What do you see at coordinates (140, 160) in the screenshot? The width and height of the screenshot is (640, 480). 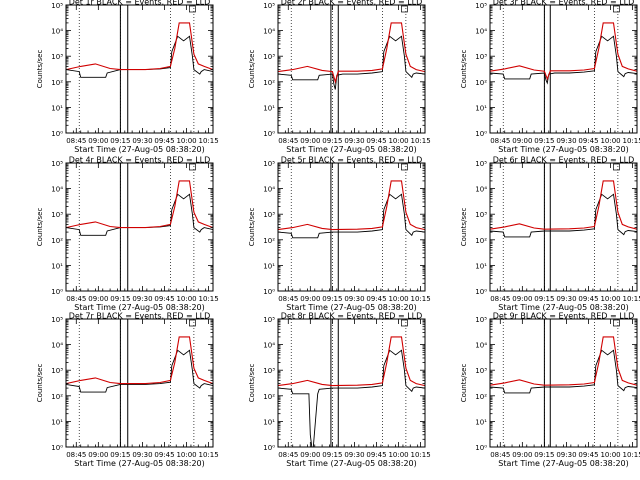 I see `panel-title: Det 4r BLACK = Events, RED = LLD` at bounding box center [140, 160].